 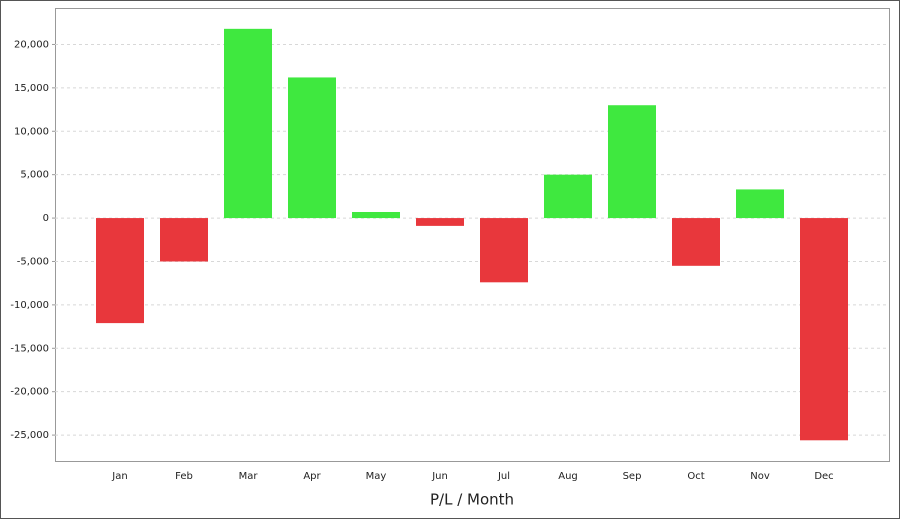 What do you see at coordinates (33, 261) in the screenshot?
I see `y-tick-label: -5,000` at bounding box center [33, 261].